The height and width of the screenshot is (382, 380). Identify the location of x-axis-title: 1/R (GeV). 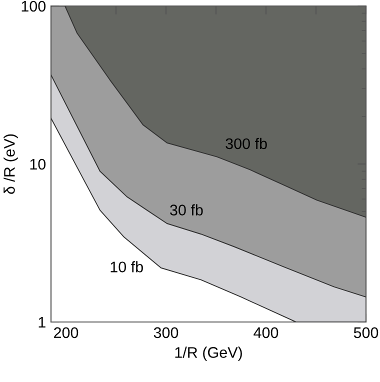
(208, 353).